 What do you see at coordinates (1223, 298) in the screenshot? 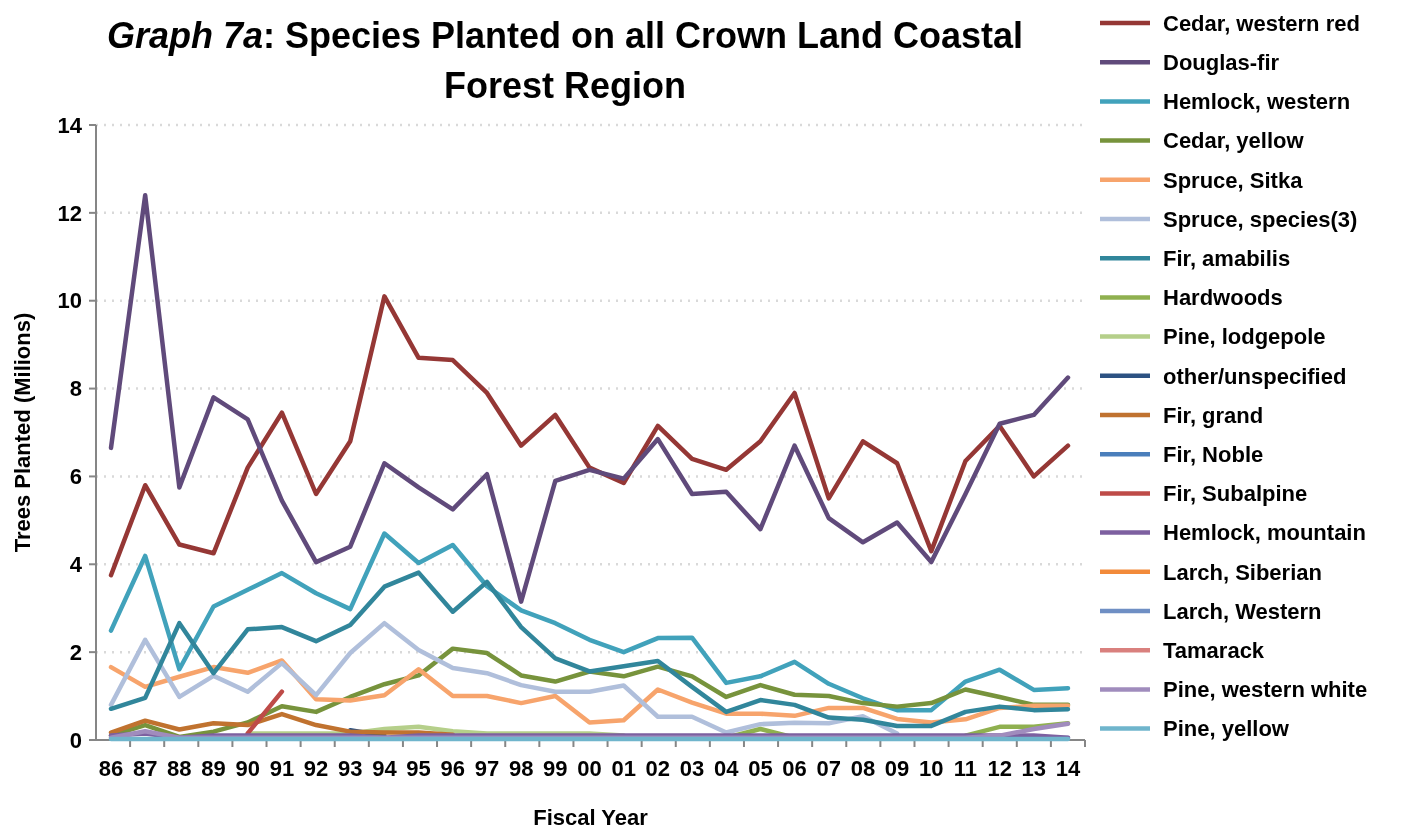
I see `legend-label: Hardwoods` at bounding box center [1223, 298].